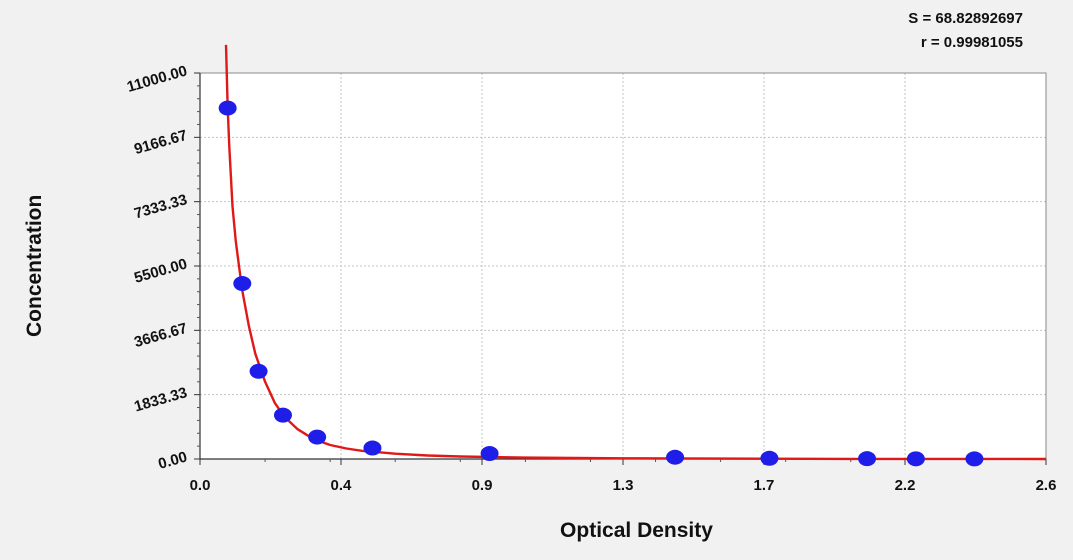 This screenshot has height=560, width=1073. What do you see at coordinates (623, 485) in the screenshot?
I see `x-tick-label: 1.3` at bounding box center [623, 485].